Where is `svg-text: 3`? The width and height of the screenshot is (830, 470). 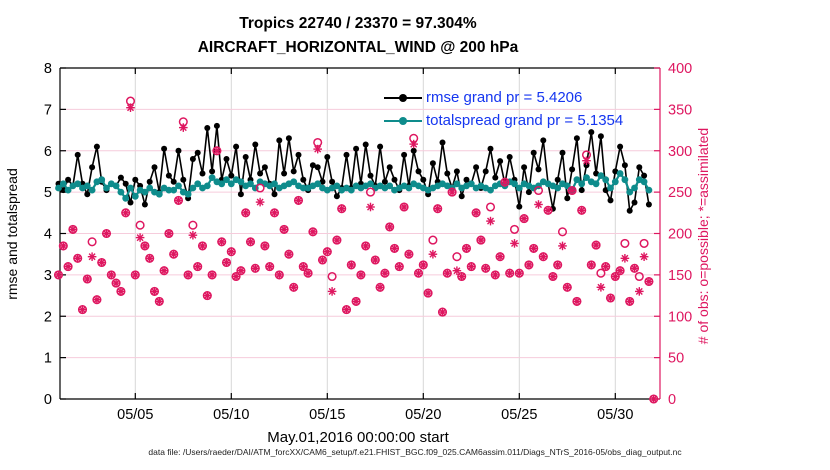 svg-text: 3 is located at coordinates (48, 276).